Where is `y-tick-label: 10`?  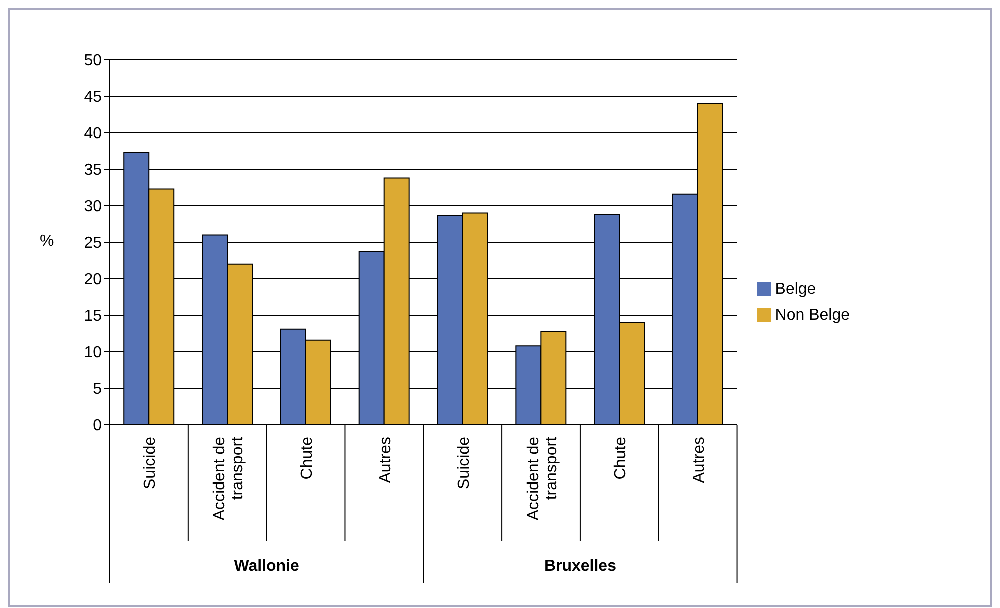 y-tick-label: 10 is located at coordinates (93, 353).